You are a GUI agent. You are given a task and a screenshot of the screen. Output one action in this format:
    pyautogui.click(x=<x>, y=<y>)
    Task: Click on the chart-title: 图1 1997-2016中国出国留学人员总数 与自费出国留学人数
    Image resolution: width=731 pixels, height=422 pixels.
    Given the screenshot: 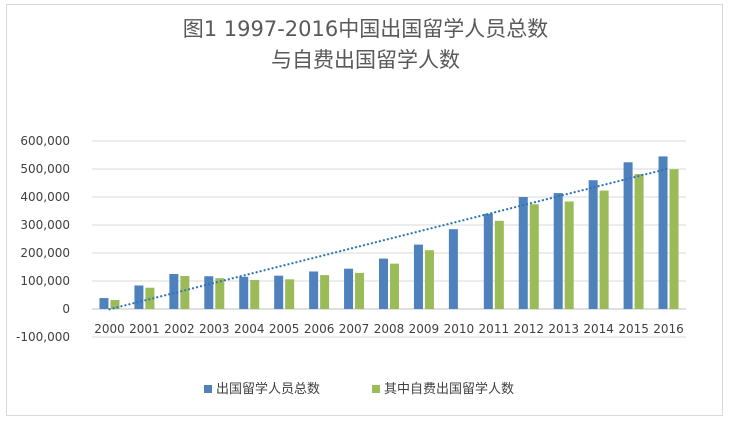 What is the action you would take?
    pyautogui.click(x=365, y=45)
    